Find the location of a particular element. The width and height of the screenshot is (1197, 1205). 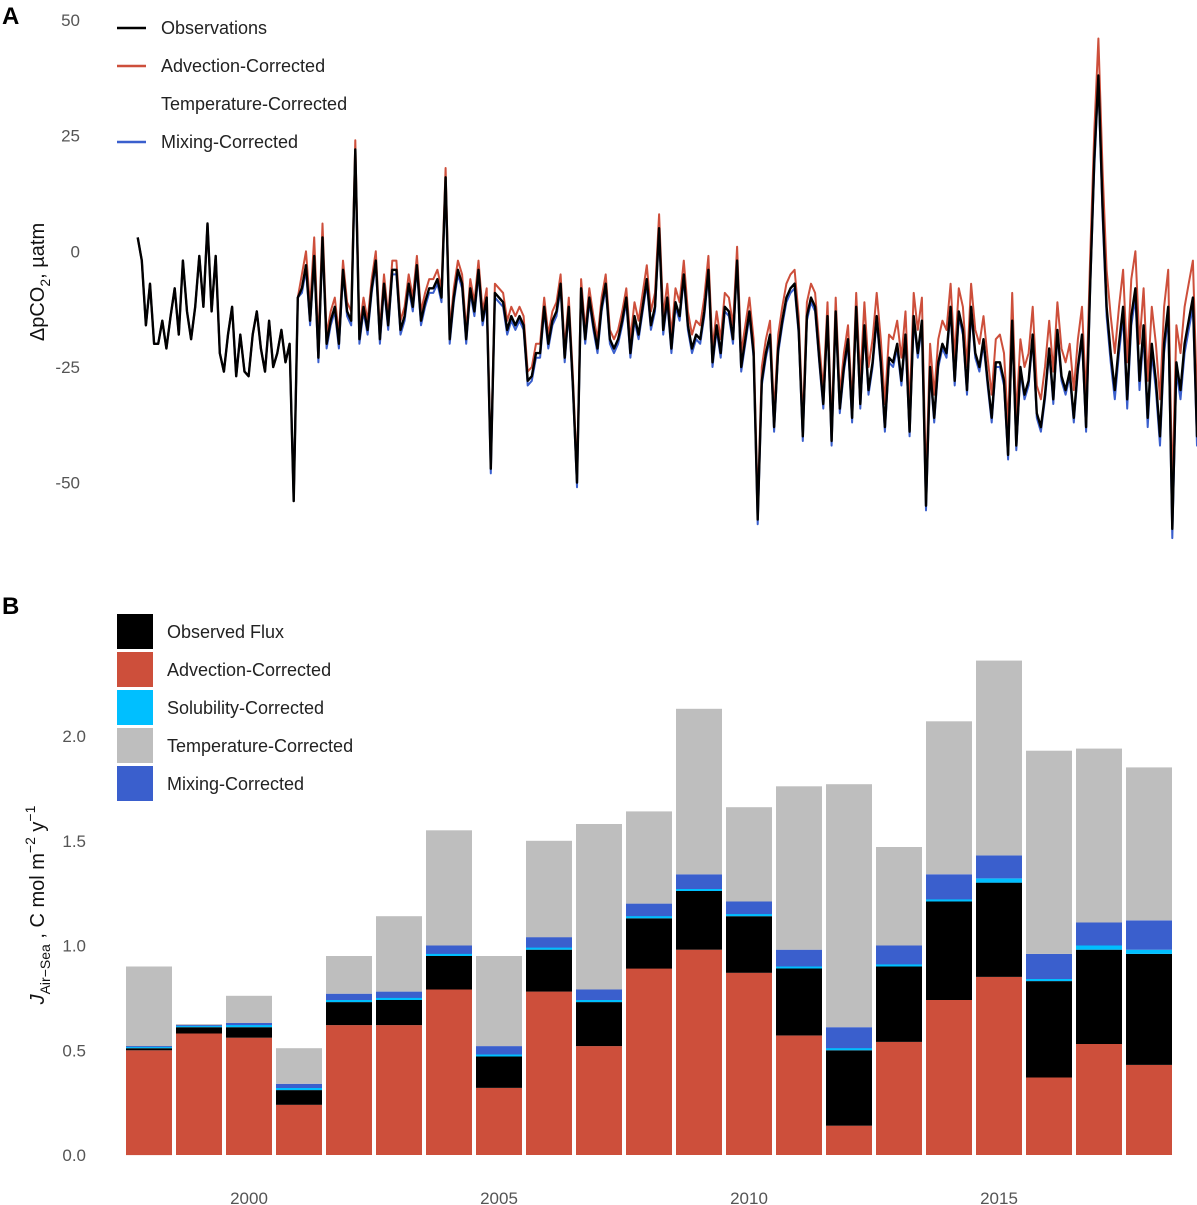

legend-key-mixing is located at coordinates (135, 783).